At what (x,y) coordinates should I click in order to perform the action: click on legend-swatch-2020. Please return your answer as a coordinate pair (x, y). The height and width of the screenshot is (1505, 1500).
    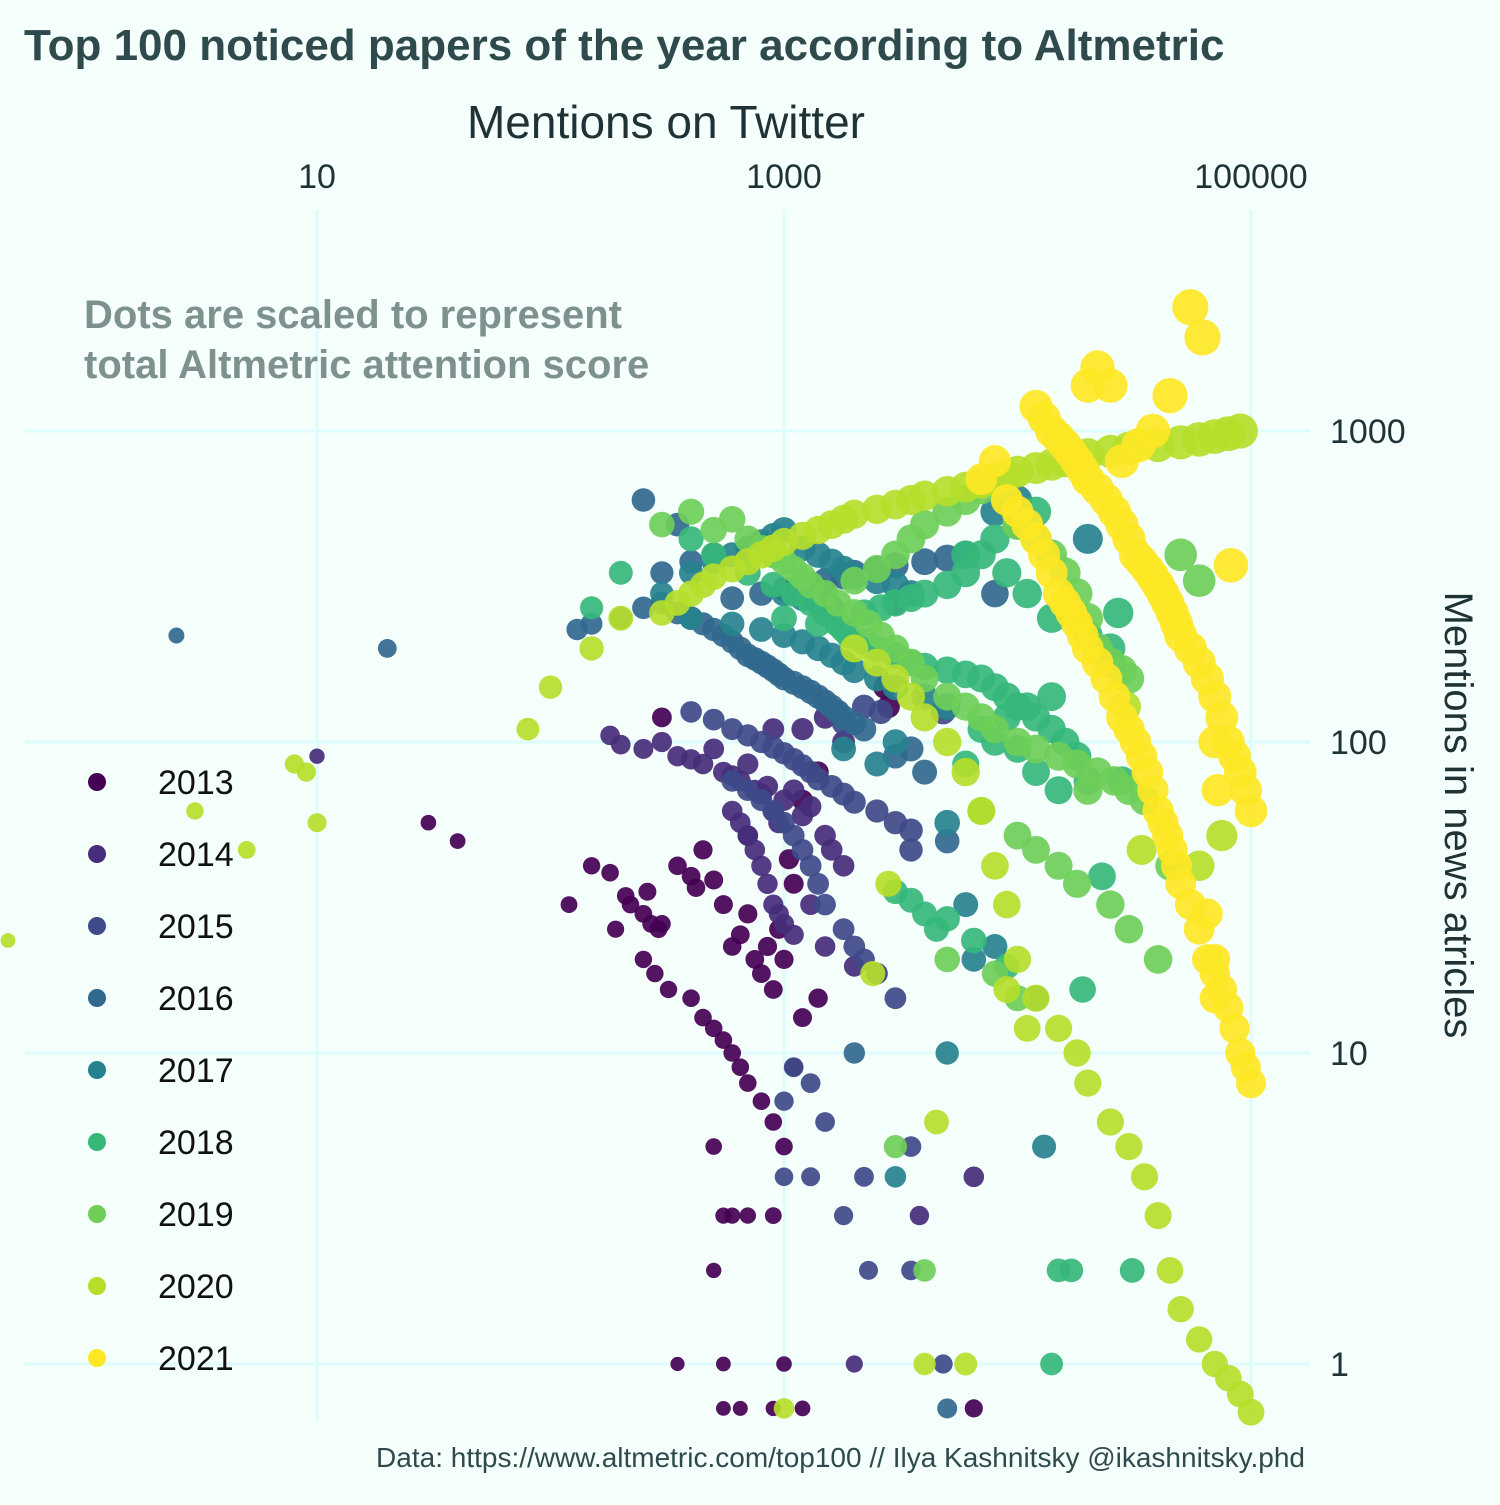
    Looking at the image, I should click on (97, 1286).